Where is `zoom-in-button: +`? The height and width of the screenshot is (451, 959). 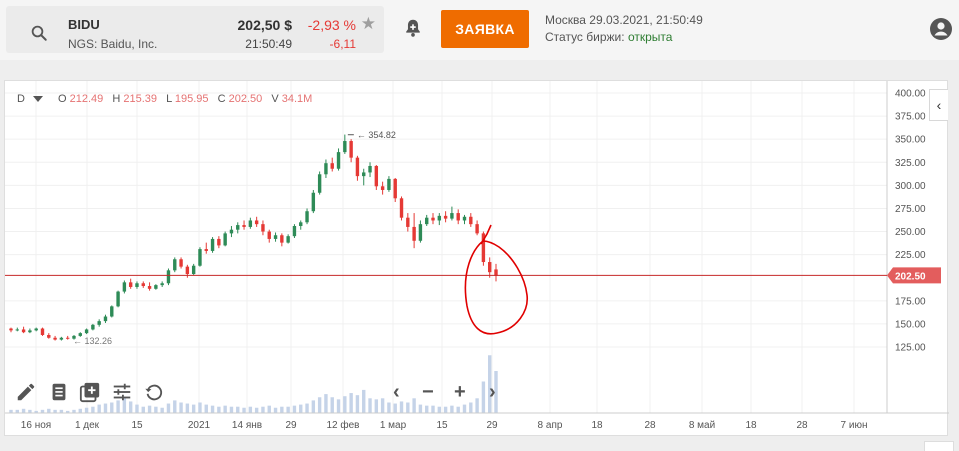
zoom-in-button: + is located at coordinates (460, 392).